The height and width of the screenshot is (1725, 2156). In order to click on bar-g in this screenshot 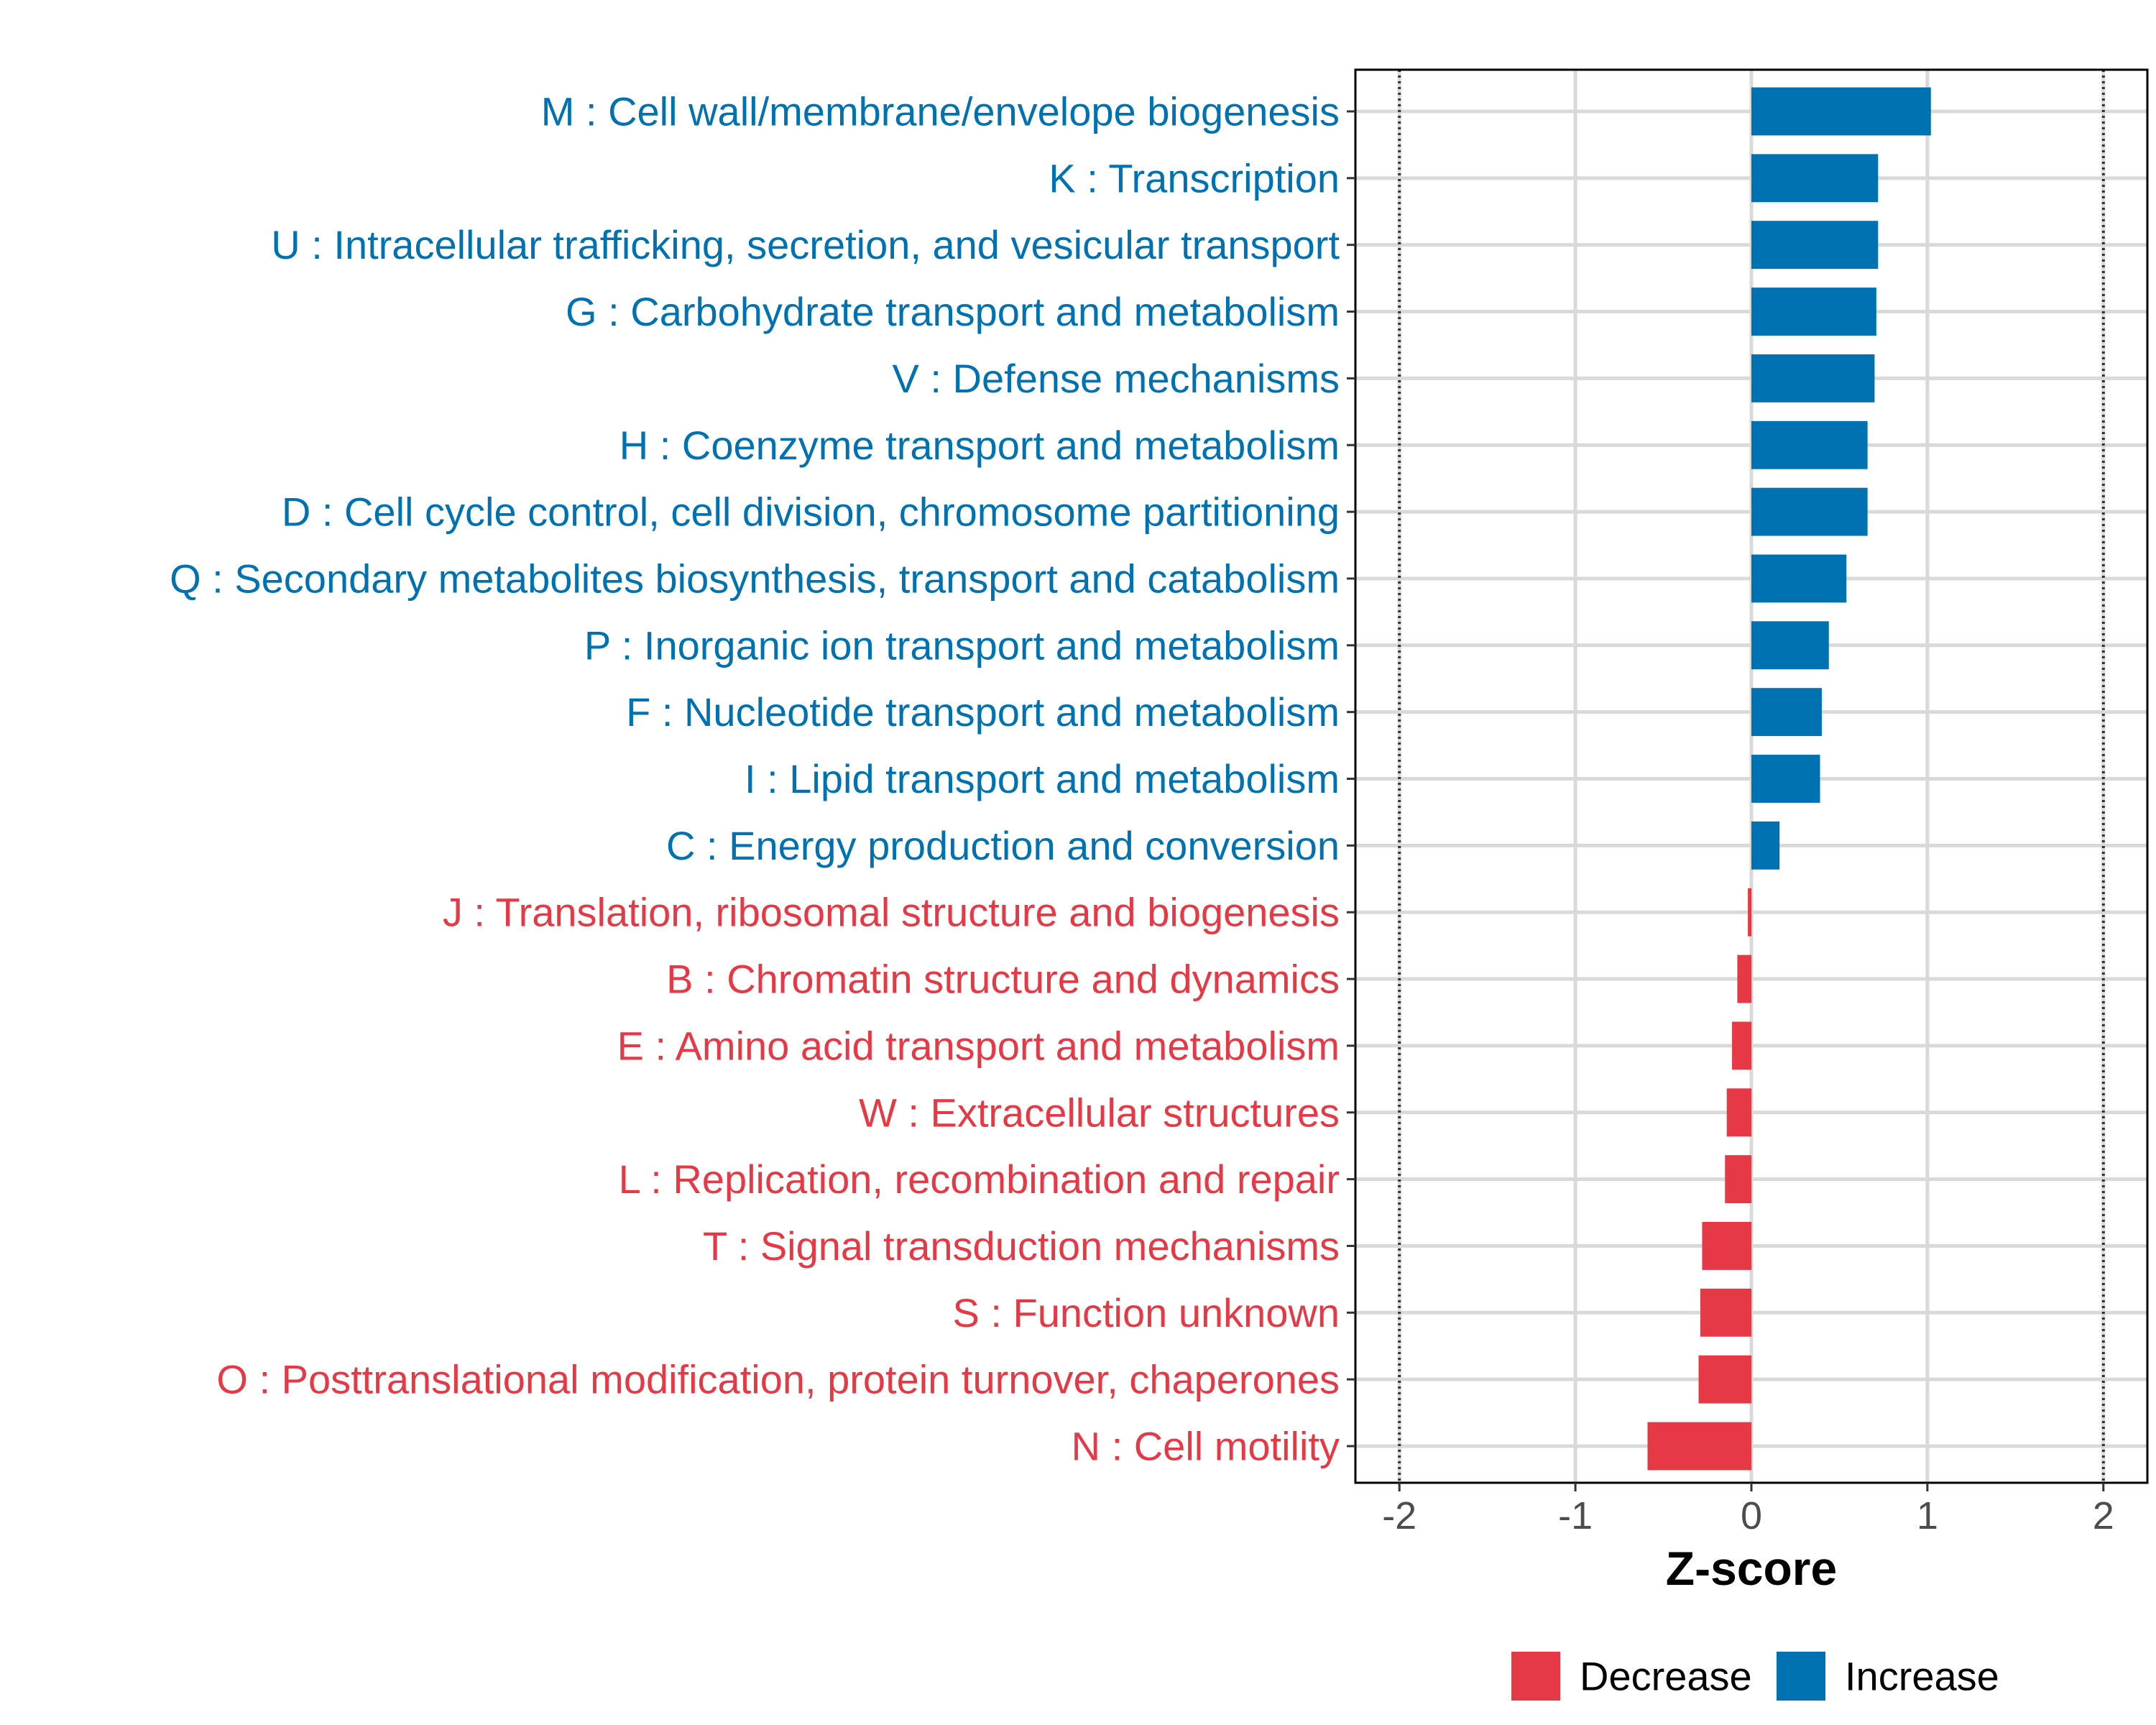, I will do `click(1813, 312)`.